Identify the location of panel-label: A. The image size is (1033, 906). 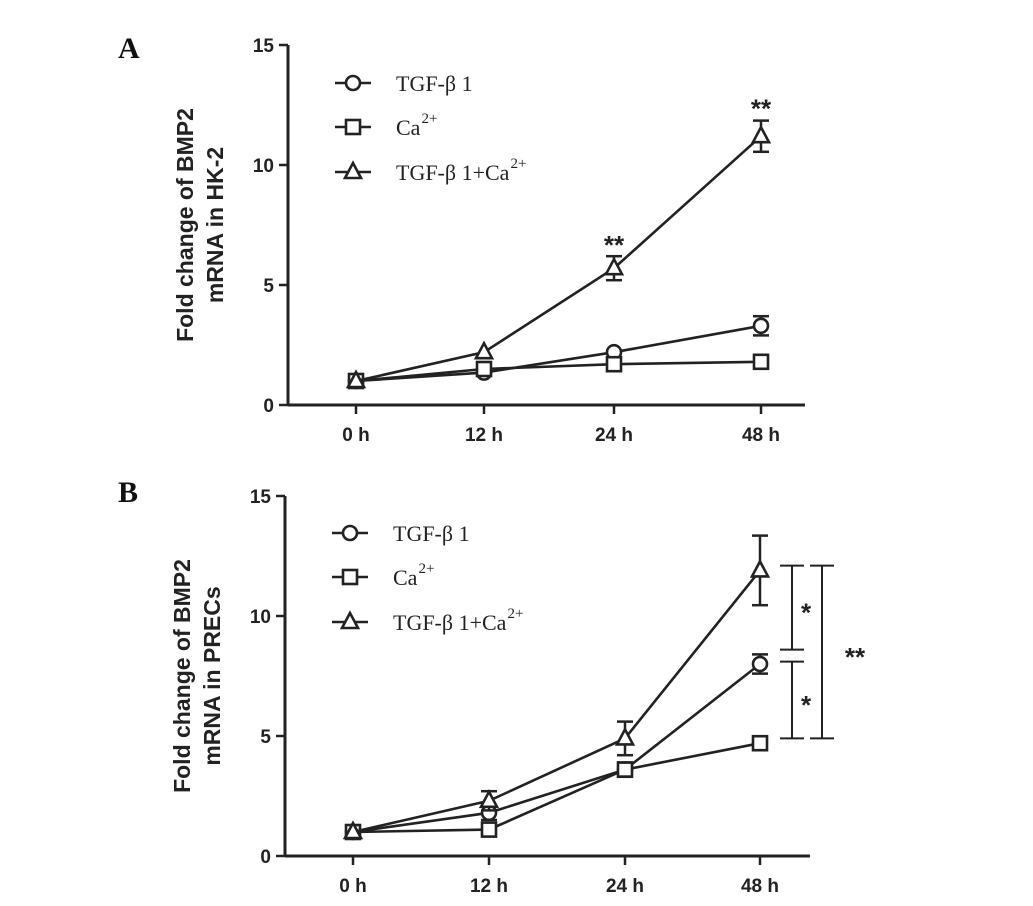
(129, 48).